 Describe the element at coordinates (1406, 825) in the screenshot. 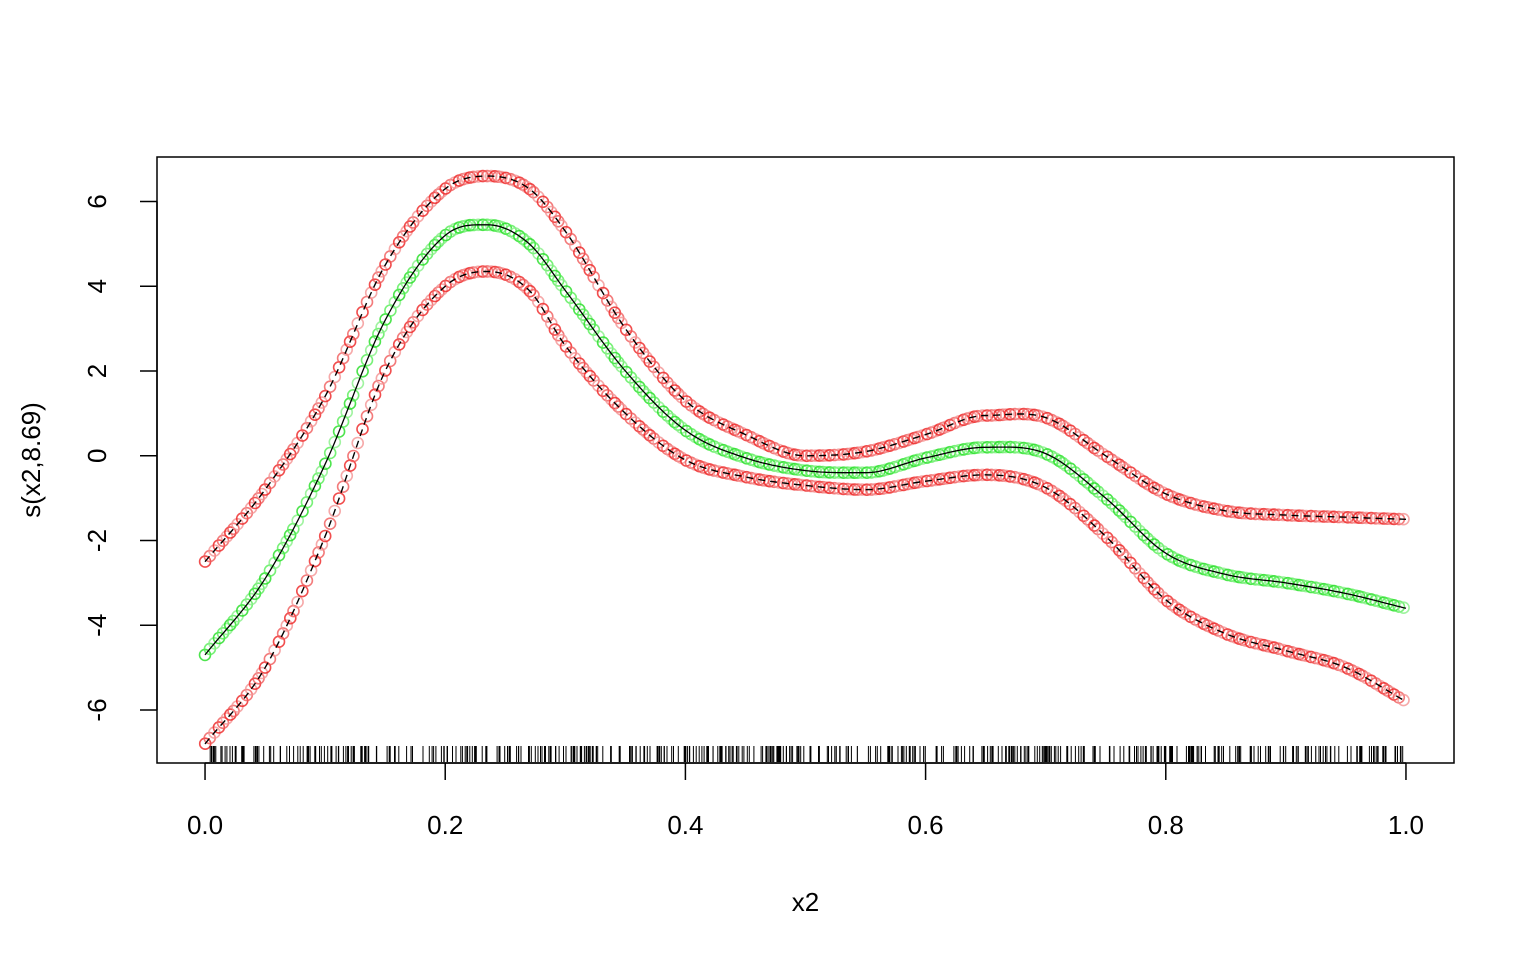

I see `x-tick-label: 1.0` at that location.